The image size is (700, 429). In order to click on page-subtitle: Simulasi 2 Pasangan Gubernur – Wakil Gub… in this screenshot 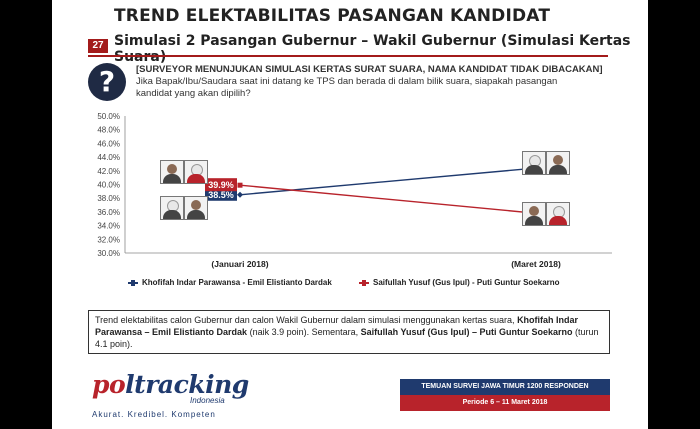, I will do `click(372, 49)`.